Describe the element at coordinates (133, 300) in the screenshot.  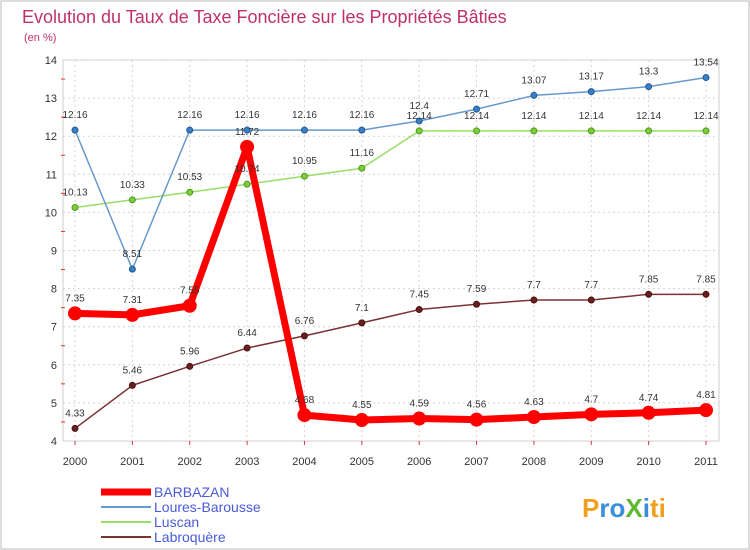
I see `data-label-barbazan: 7.31` at that location.